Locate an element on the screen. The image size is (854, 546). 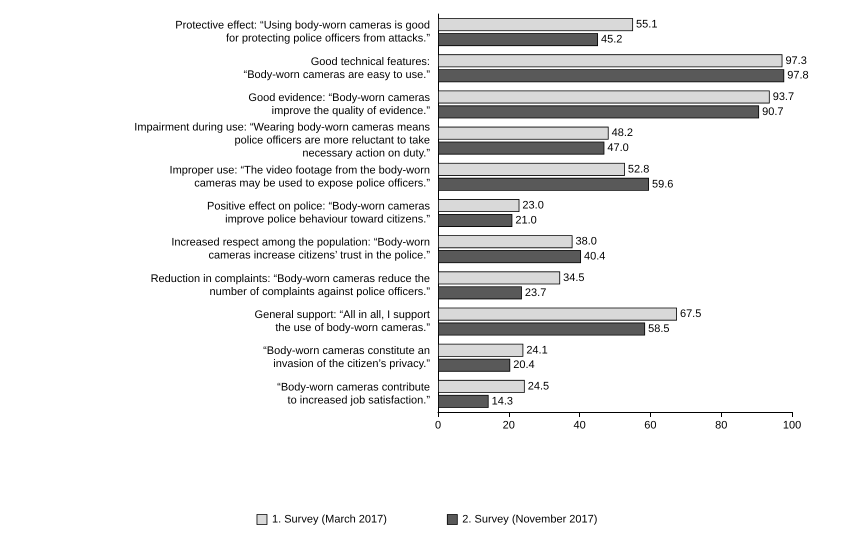
data-label: 40.4 is located at coordinates (595, 256).